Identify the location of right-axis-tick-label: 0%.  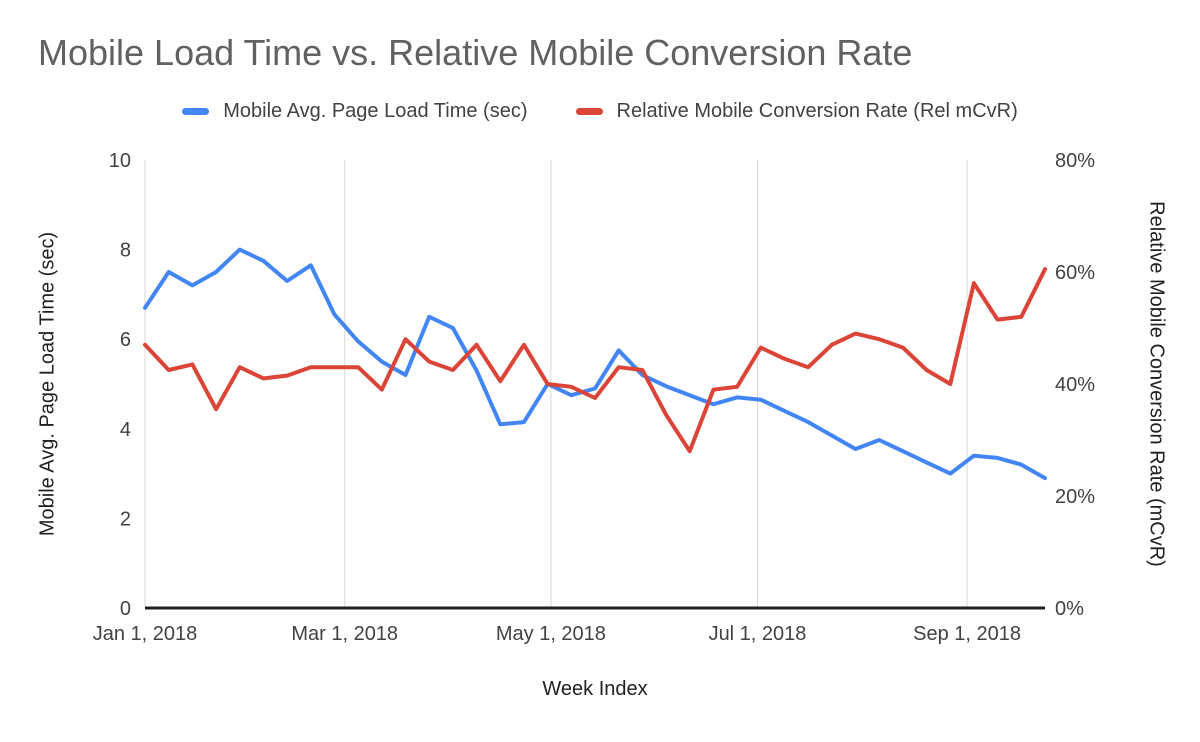
(1069, 609).